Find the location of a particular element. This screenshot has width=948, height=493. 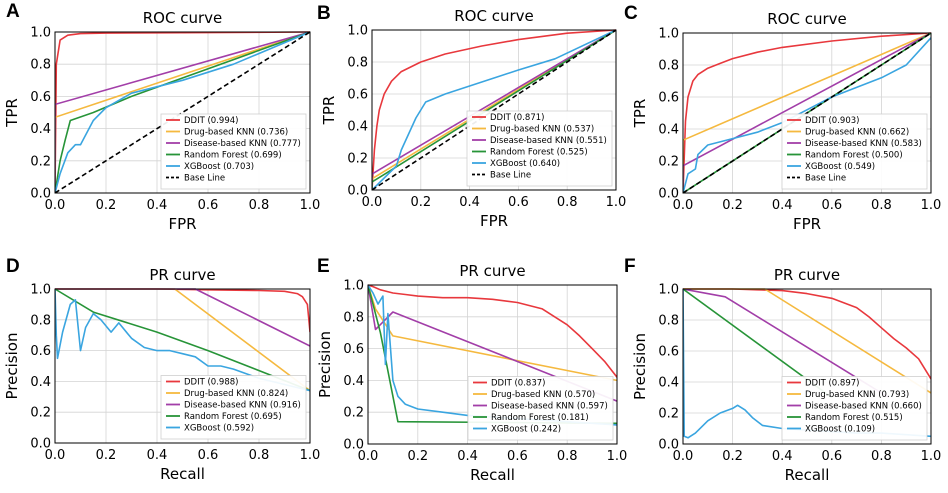

legend-entry: DDIT (0.988) is located at coordinates (211, 383).